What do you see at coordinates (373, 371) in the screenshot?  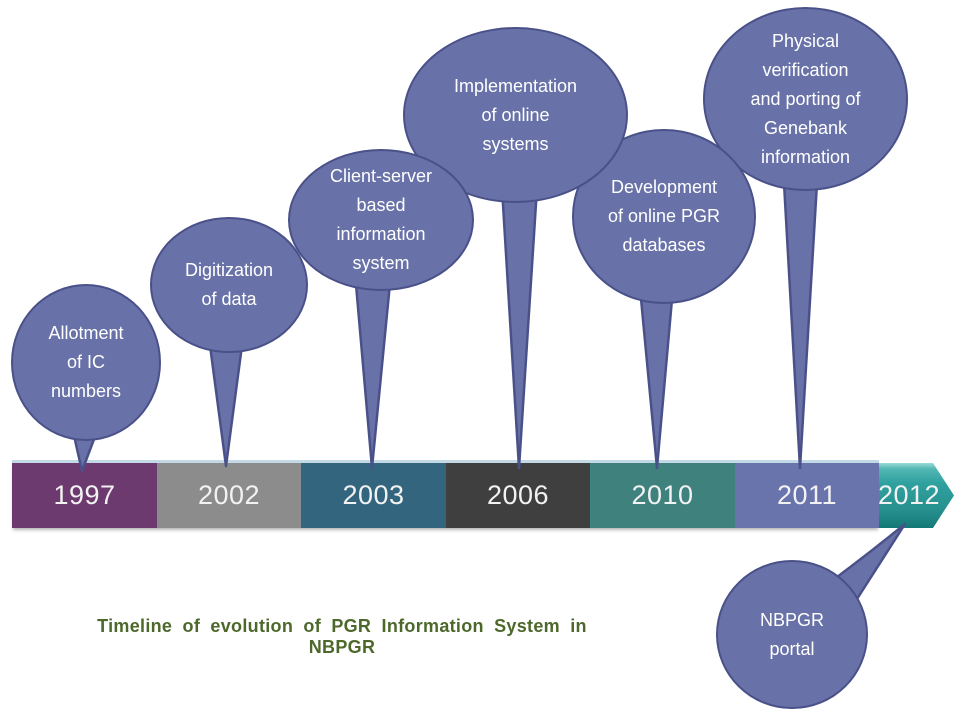 I see `balloon-tail-client-server` at bounding box center [373, 371].